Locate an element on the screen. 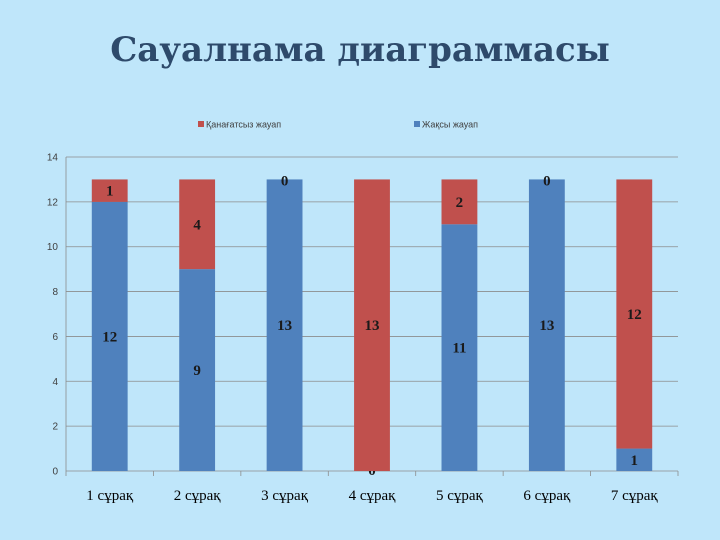  legend-label: Жақсы жауап is located at coordinates (450, 125).